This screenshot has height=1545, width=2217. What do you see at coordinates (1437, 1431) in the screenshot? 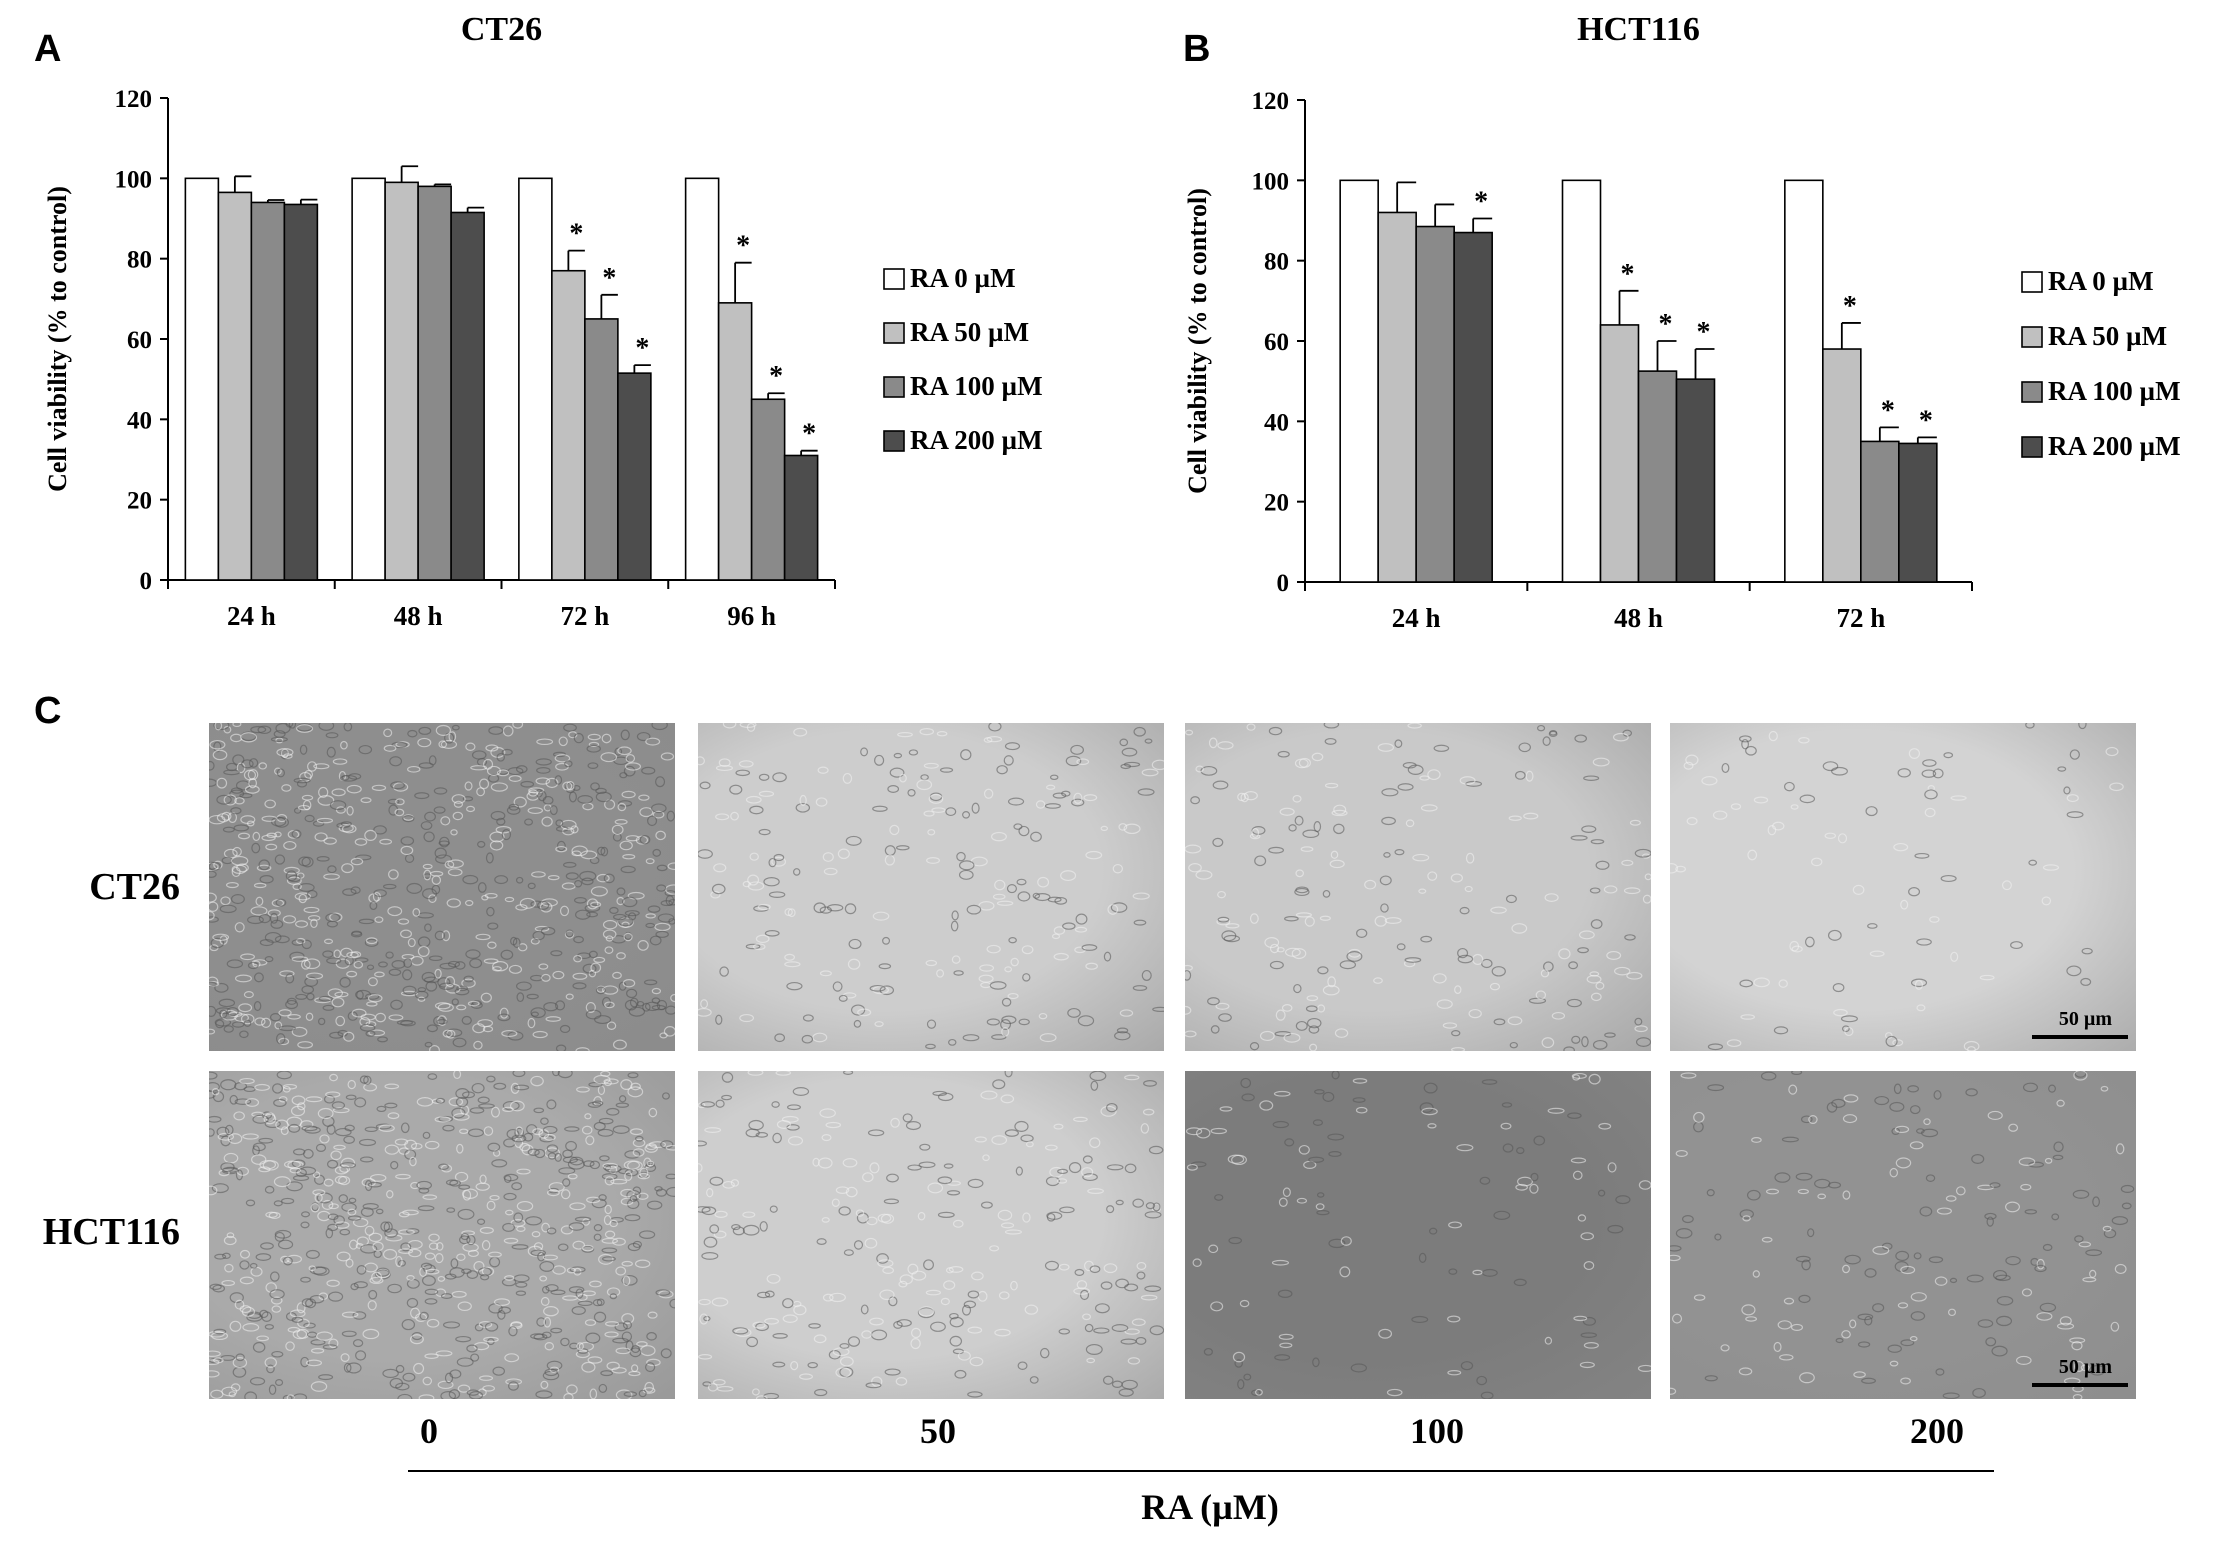
I see `dose-label-100: 100` at bounding box center [1437, 1431].